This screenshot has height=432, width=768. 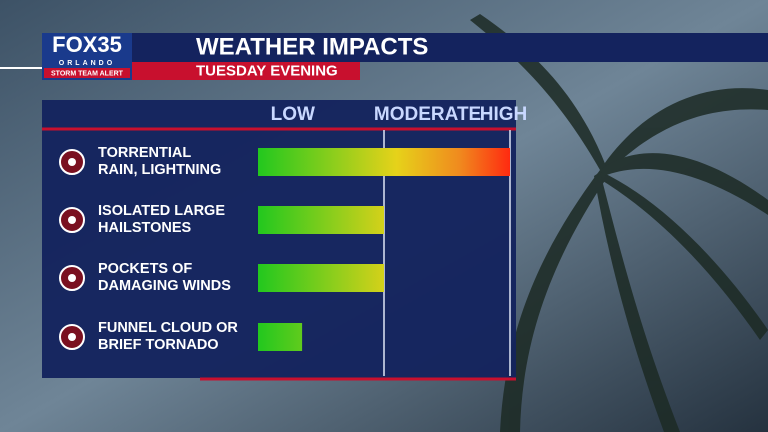 I want to click on x-tick-label: MODERATE, so click(x=427, y=114).